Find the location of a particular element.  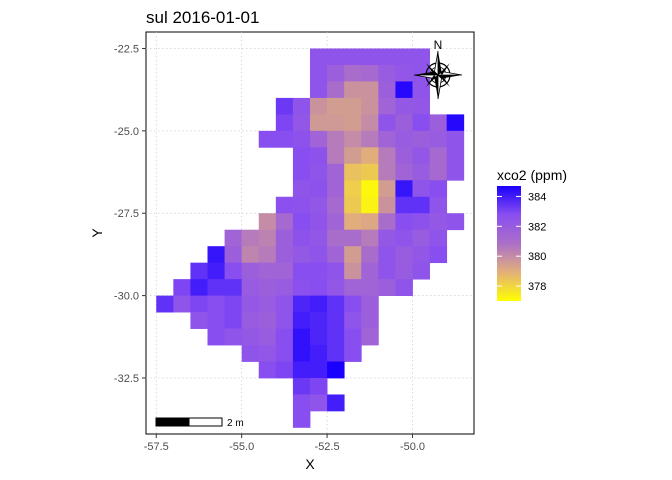

legend-color-bar is located at coordinates (509, 243).